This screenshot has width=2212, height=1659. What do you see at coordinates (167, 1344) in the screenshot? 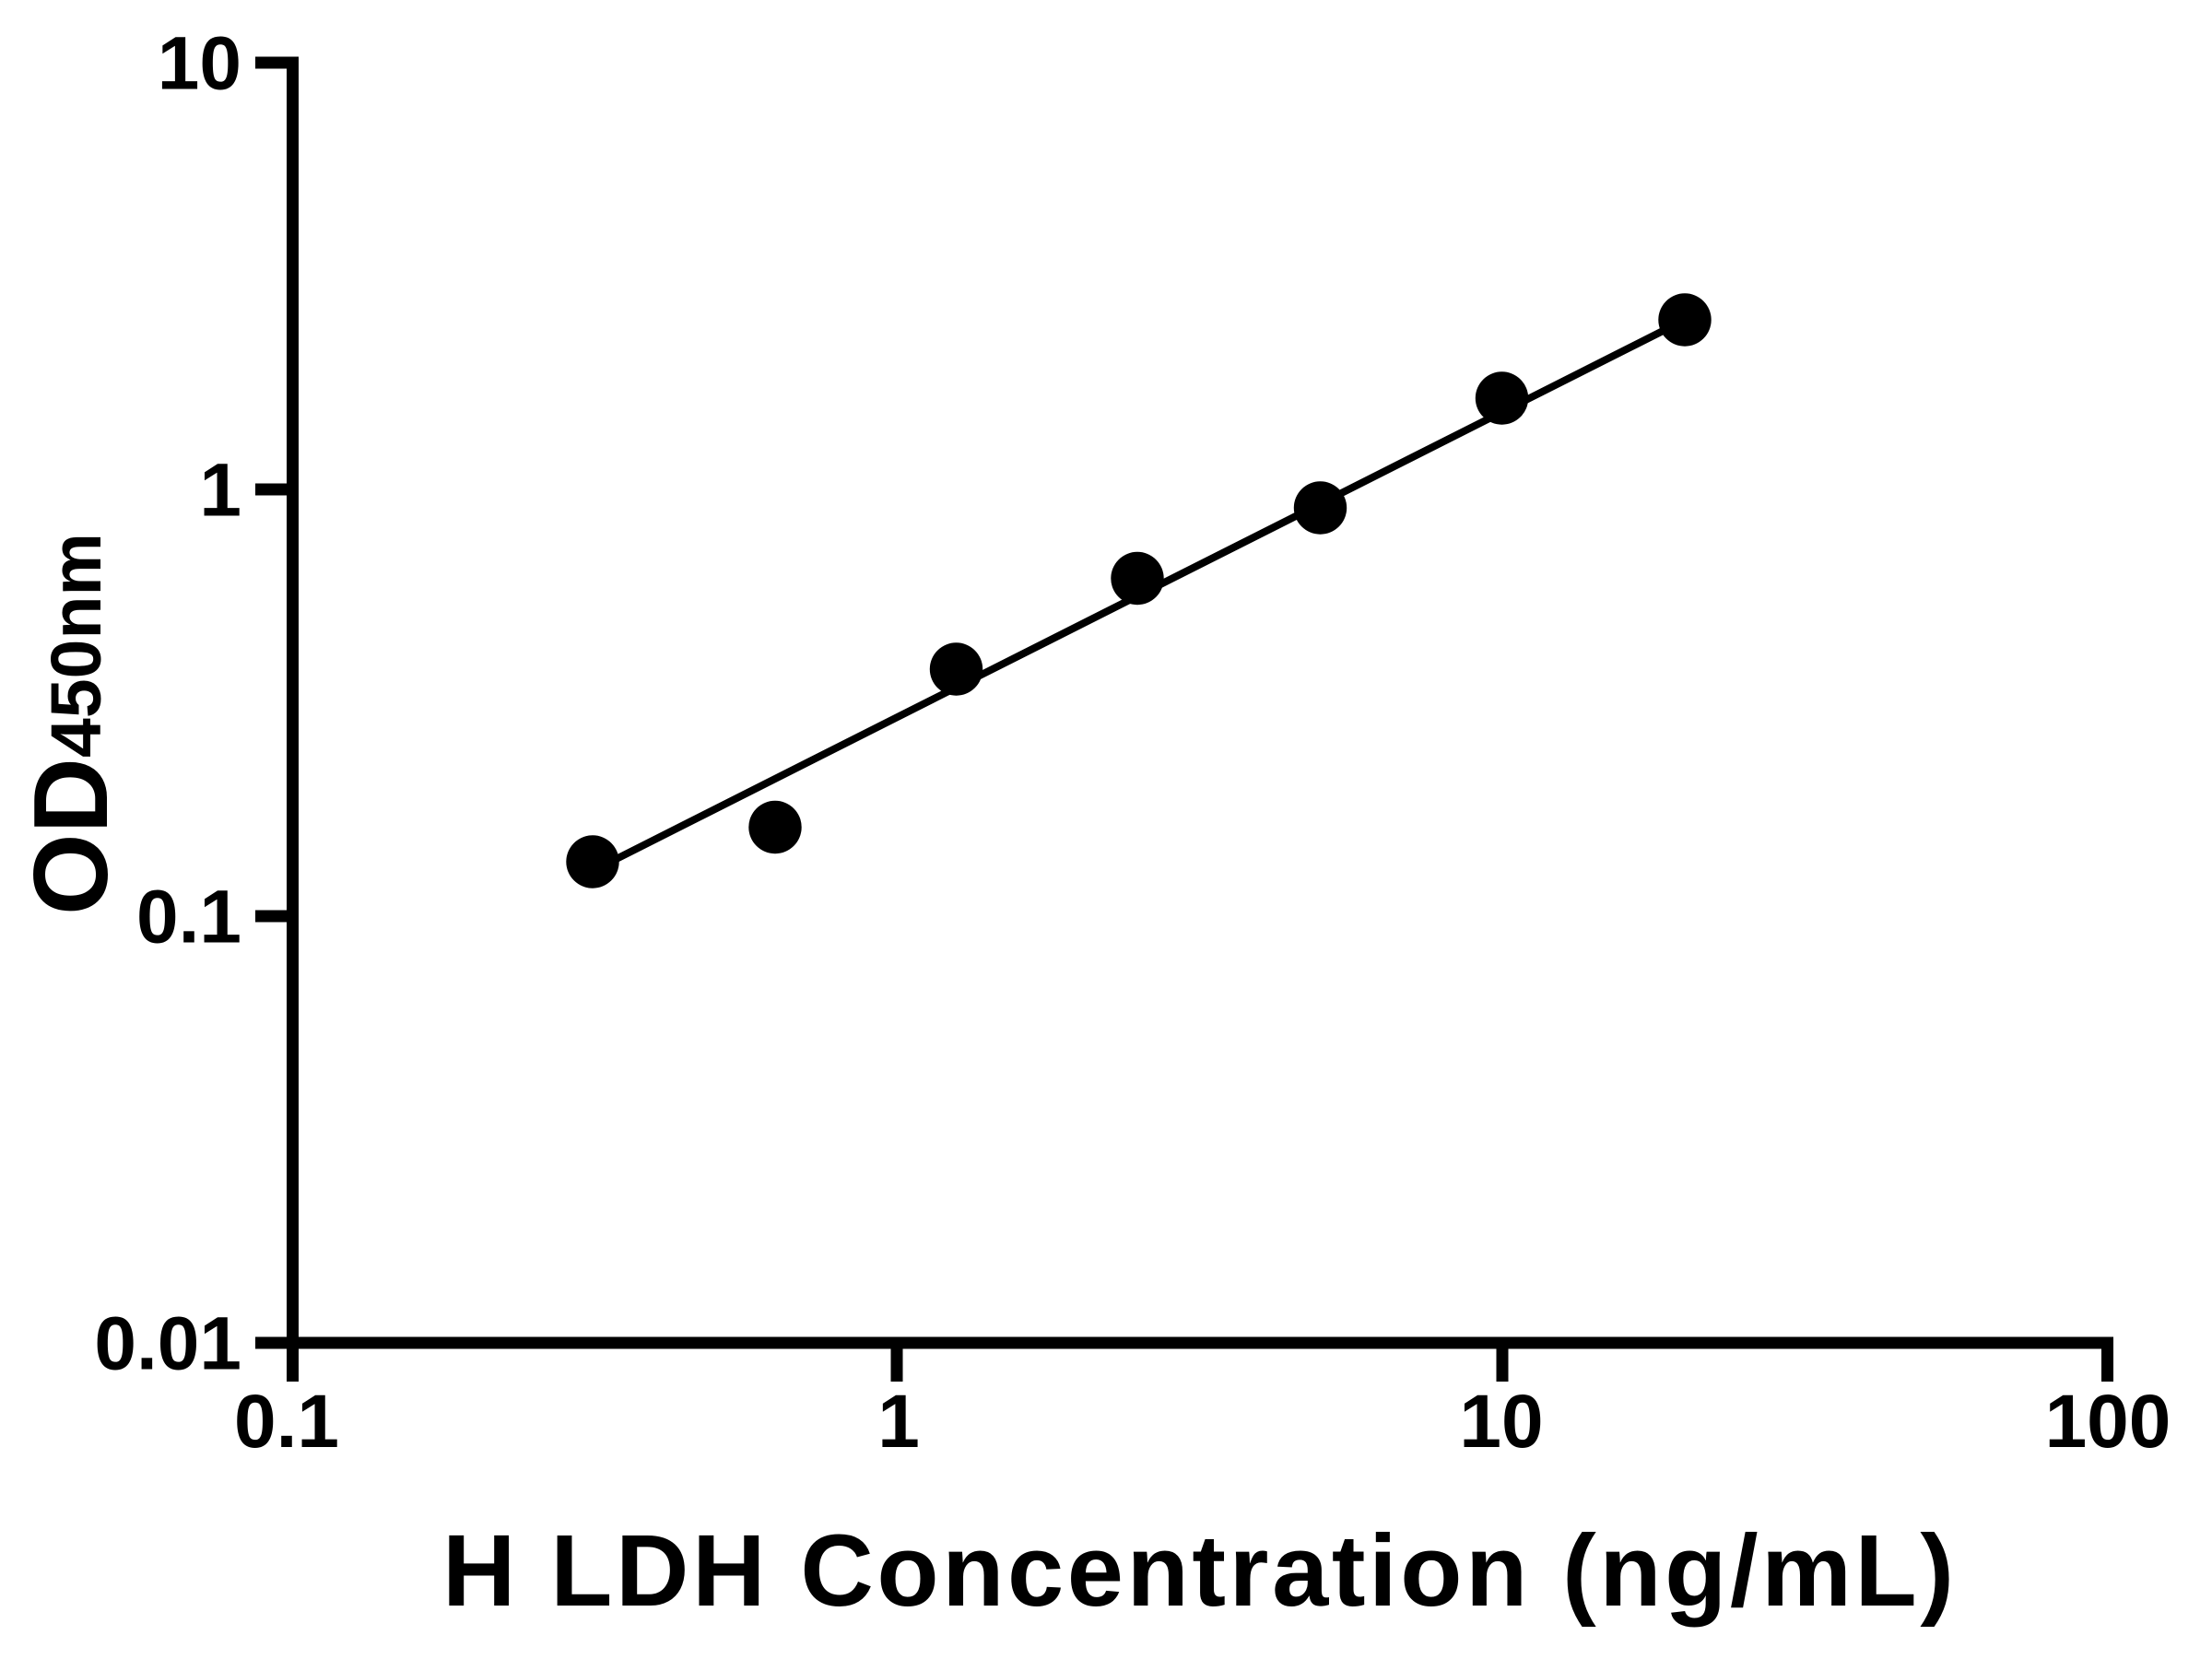
I see `svg-text: 0.01` at bounding box center [167, 1344].